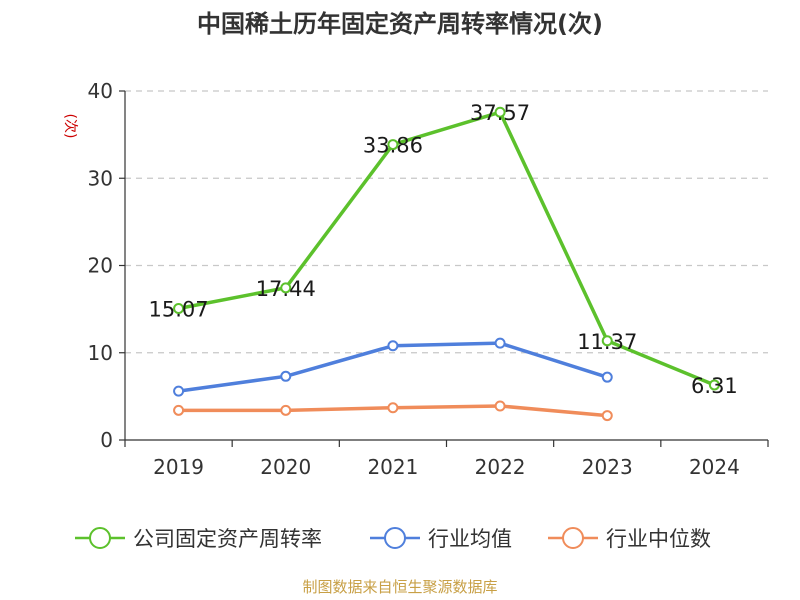 The height and width of the screenshot is (600, 800). What do you see at coordinates (446, 467) in the screenshot?
I see `x-tick-labels: 2019 2020 2021 2022 2023 2024` at bounding box center [446, 467].